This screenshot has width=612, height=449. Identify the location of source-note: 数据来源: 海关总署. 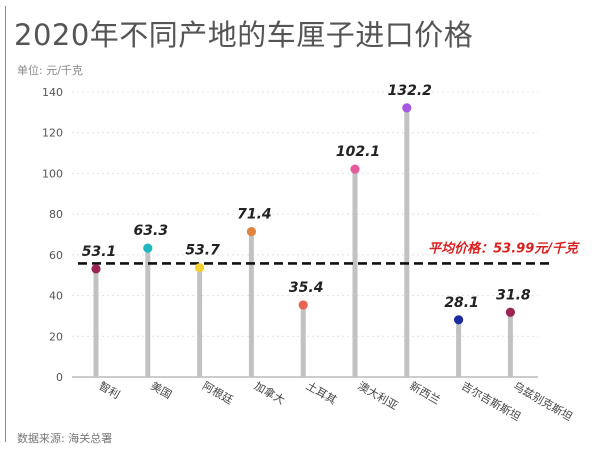
(65, 438).